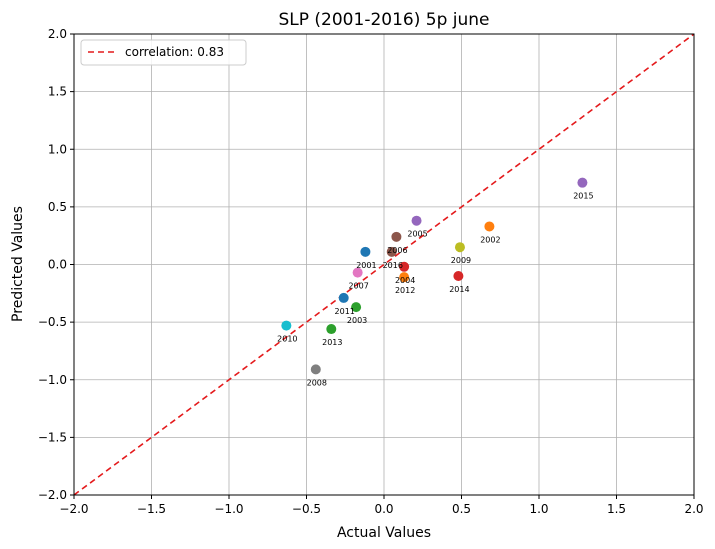 The image size is (715, 549). What do you see at coordinates (384, 20) in the screenshot?
I see `chart-title: SLP (2001-2016) 5p june` at bounding box center [384, 20].